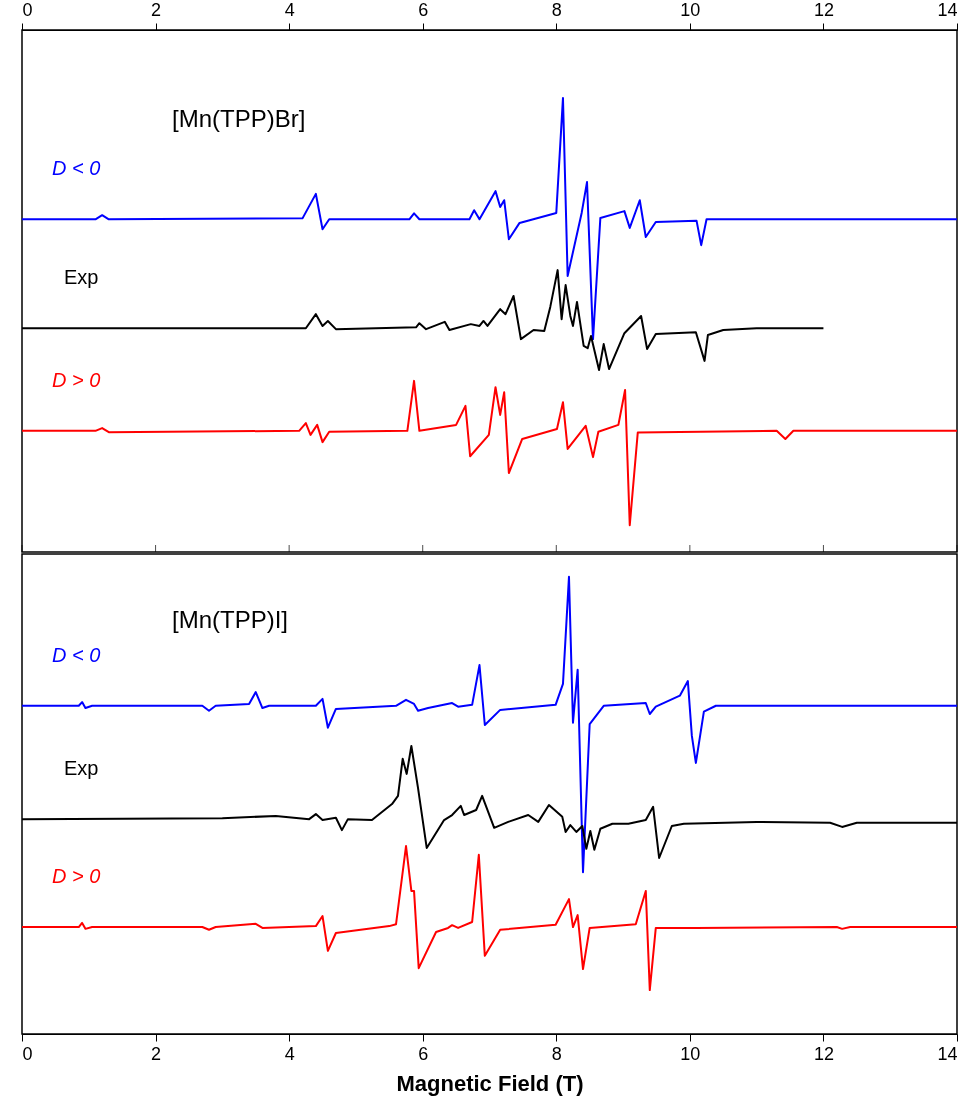 The width and height of the screenshot is (973, 1111). What do you see at coordinates (239, 118) in the screenshot?
I see `annotation: [Mn(TPP)Br]` at bounding box center [239, 118].